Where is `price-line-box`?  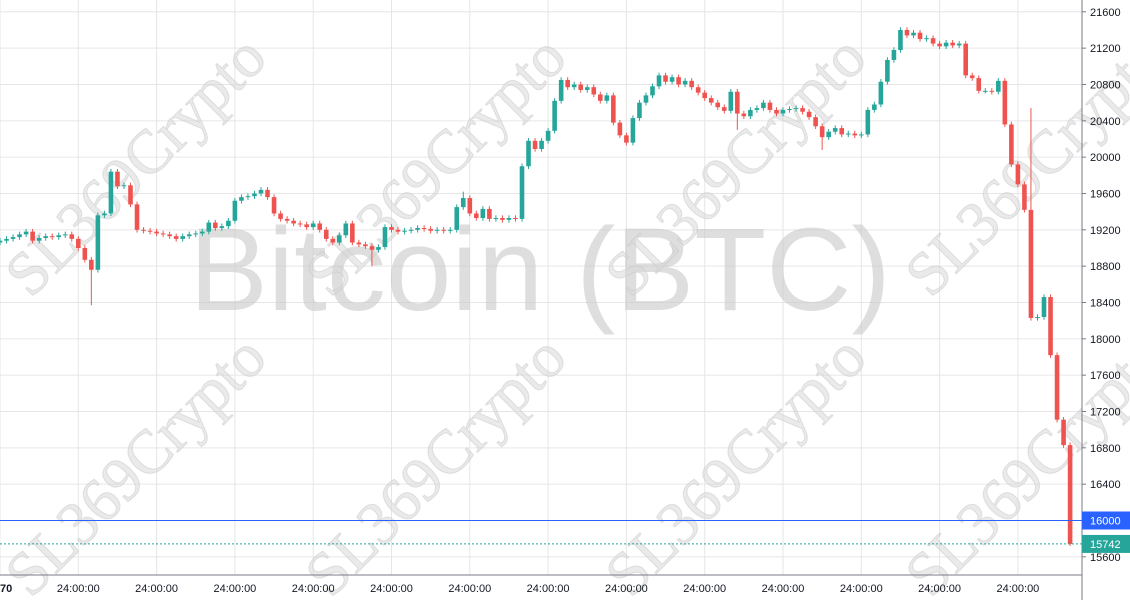 price-line-box is located at coordinates (1106, 520).